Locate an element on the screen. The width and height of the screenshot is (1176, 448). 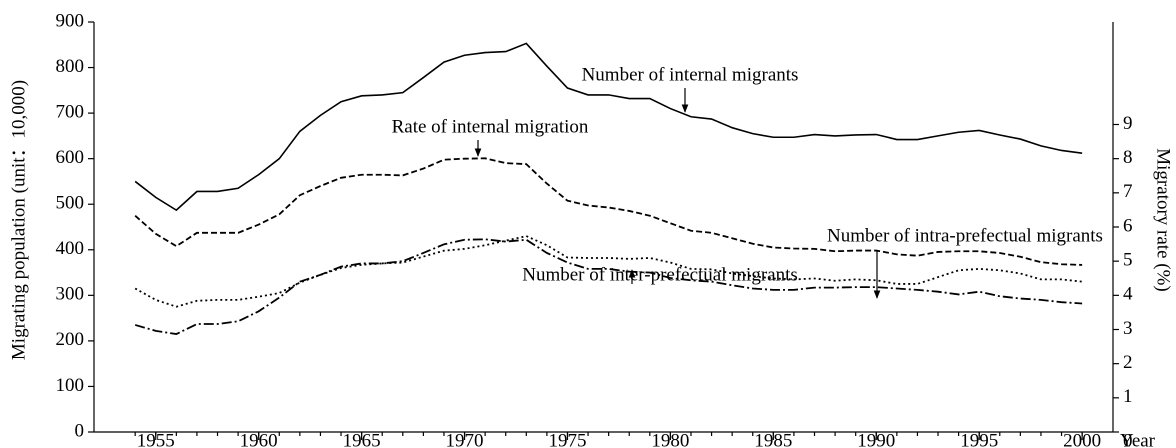
y-tick-label: 900 is located at coordinates (70, 20).